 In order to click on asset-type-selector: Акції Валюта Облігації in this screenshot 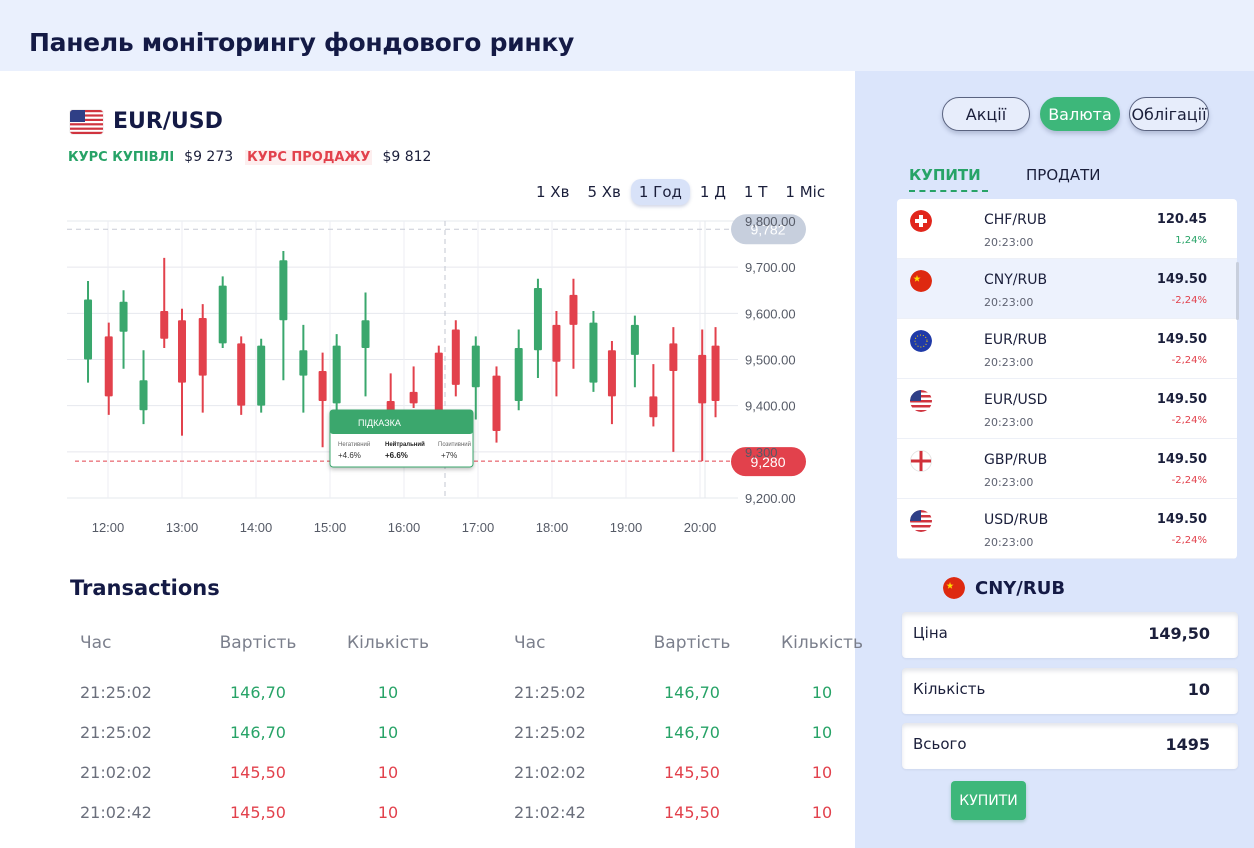, I will do `click(1075, 114)`.